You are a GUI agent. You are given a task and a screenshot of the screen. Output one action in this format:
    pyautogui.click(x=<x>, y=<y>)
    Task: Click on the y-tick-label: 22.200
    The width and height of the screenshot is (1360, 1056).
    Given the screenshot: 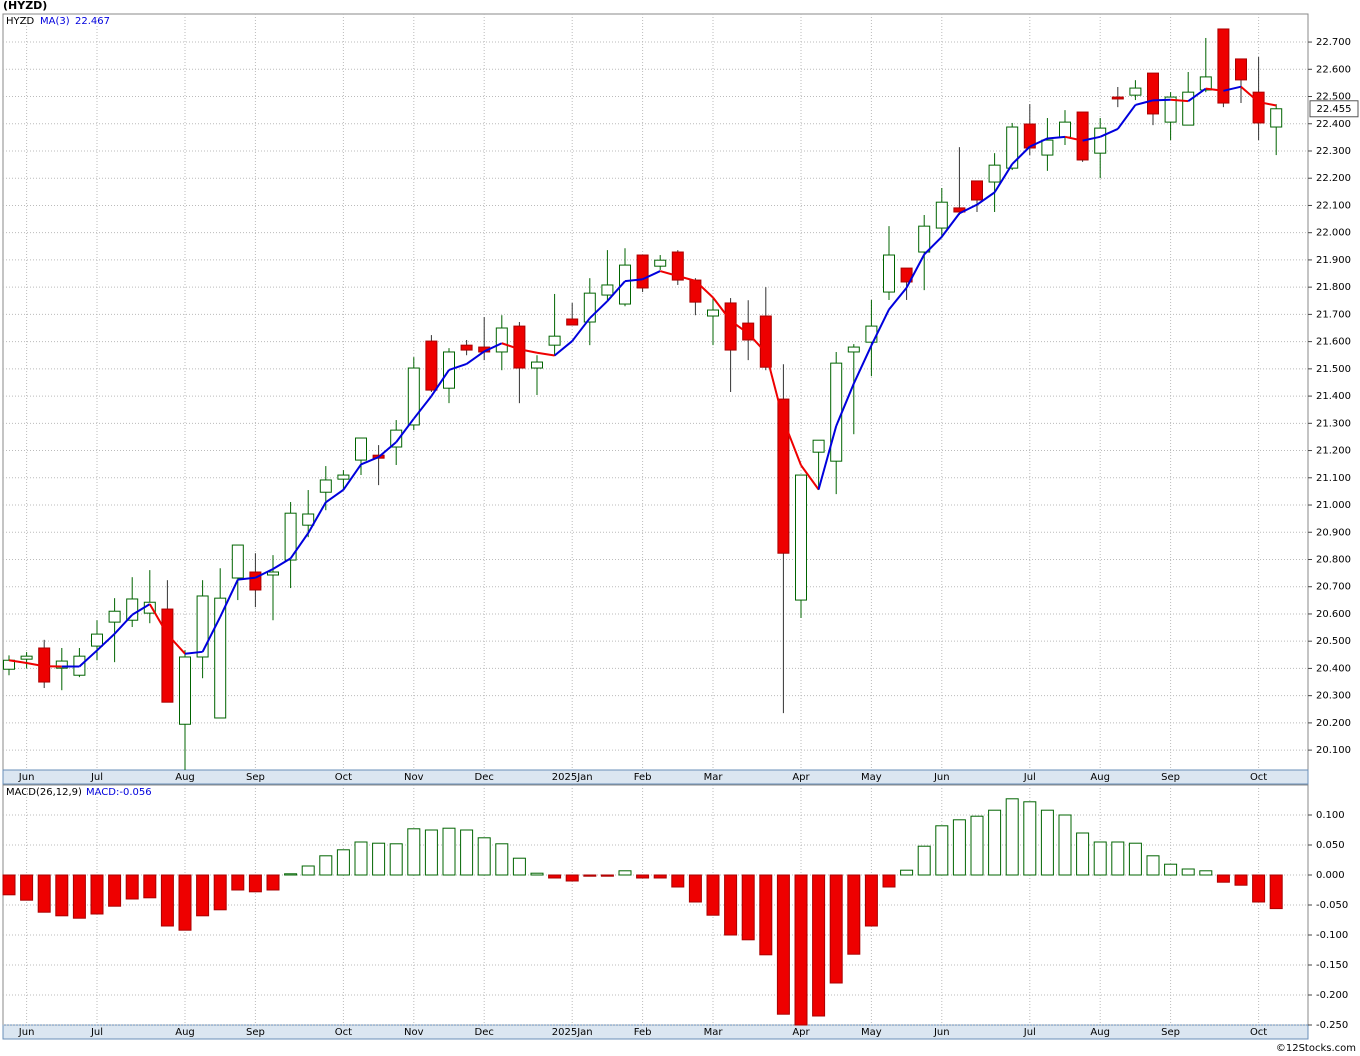 What is the action you would take?
    pyautogui.click(x=1333, y=178)
    